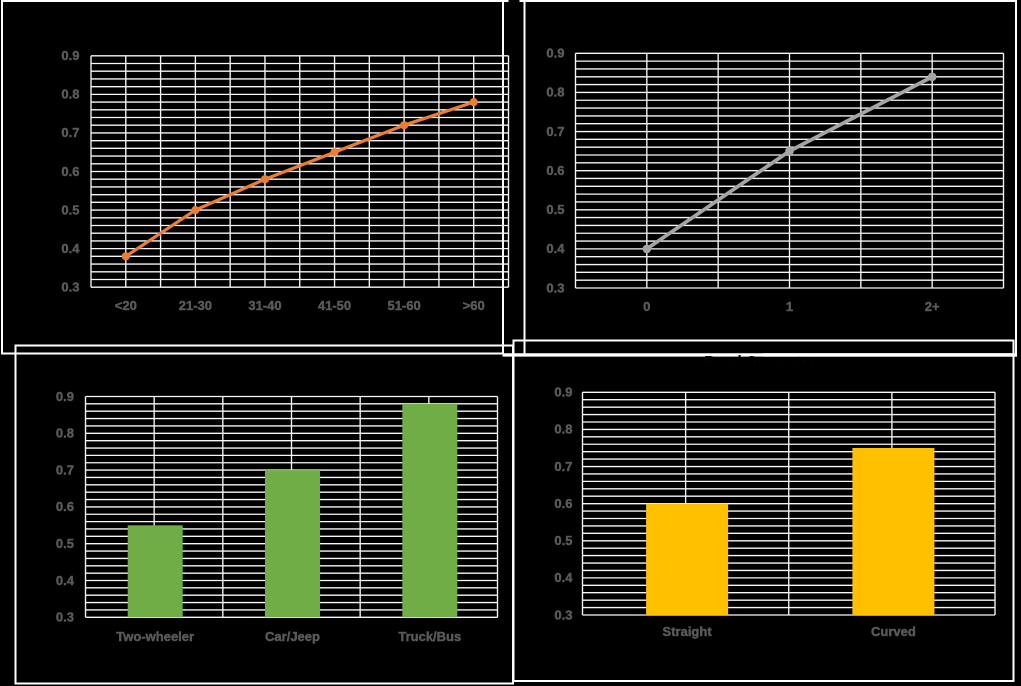  What do you see at coordinates (789, 306) in the screenshot?
I see `svg-text: 1` at bounding box center [789, 306].